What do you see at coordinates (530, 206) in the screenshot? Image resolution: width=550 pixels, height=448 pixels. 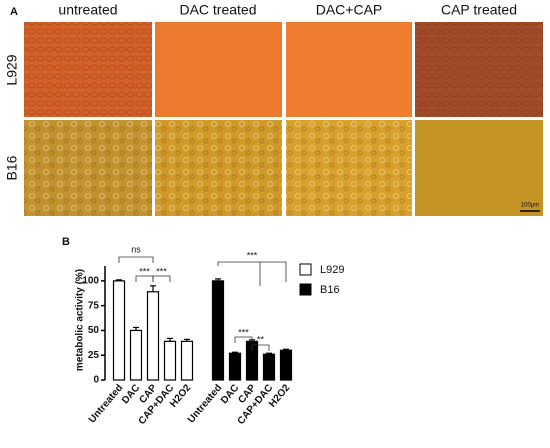 I see `scale-bar-label: 100μm` at bounding box center [530, 206].